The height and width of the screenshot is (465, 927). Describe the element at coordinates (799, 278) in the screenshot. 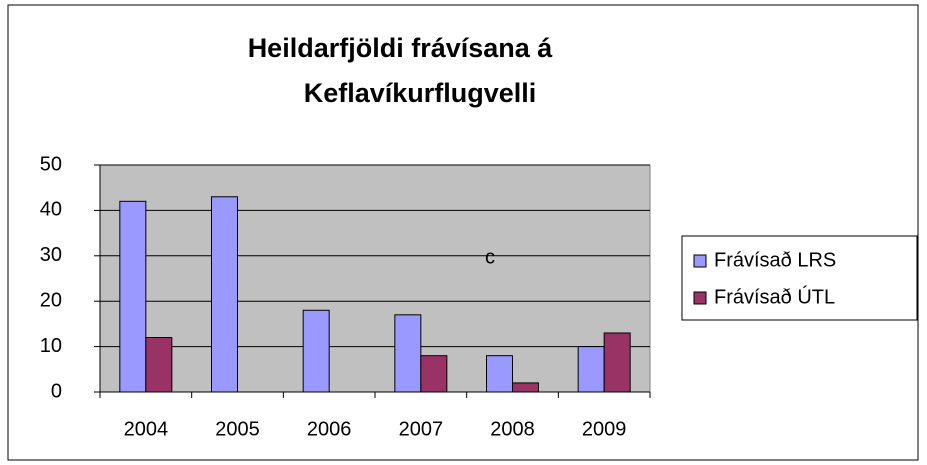

I see `legend` at that location.